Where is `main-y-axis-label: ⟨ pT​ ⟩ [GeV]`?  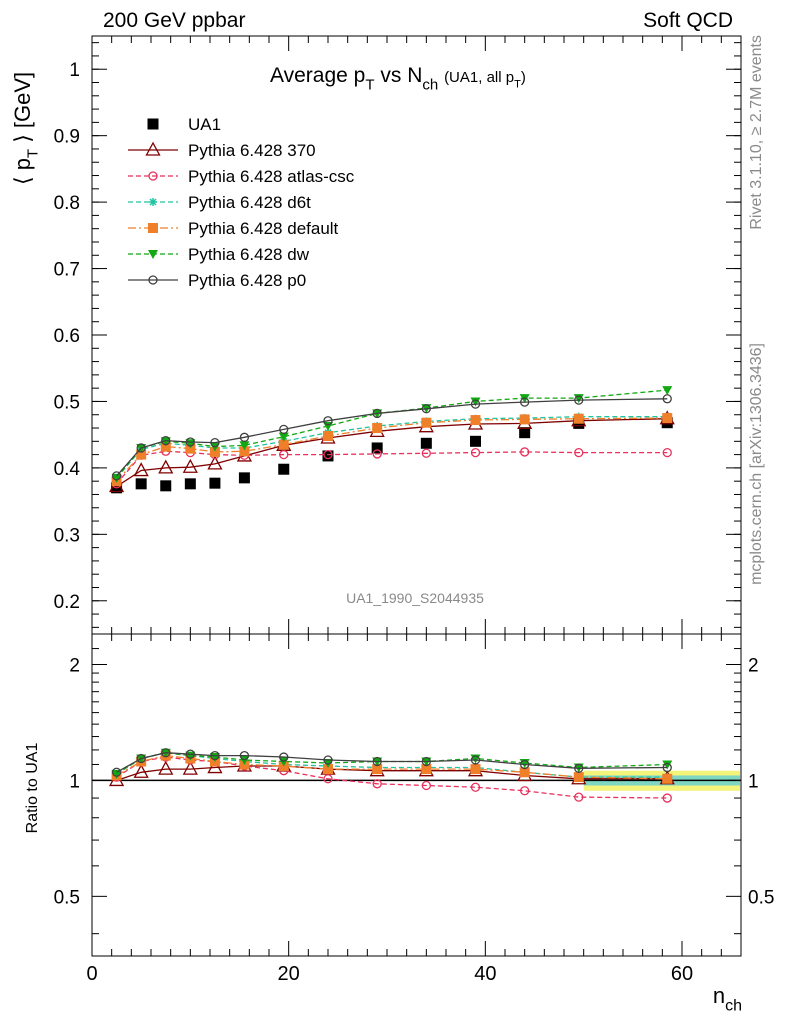
main-y-axis-label: ⟨ pT​ ⟩ [GeV] is located at coordinates (26, 128).